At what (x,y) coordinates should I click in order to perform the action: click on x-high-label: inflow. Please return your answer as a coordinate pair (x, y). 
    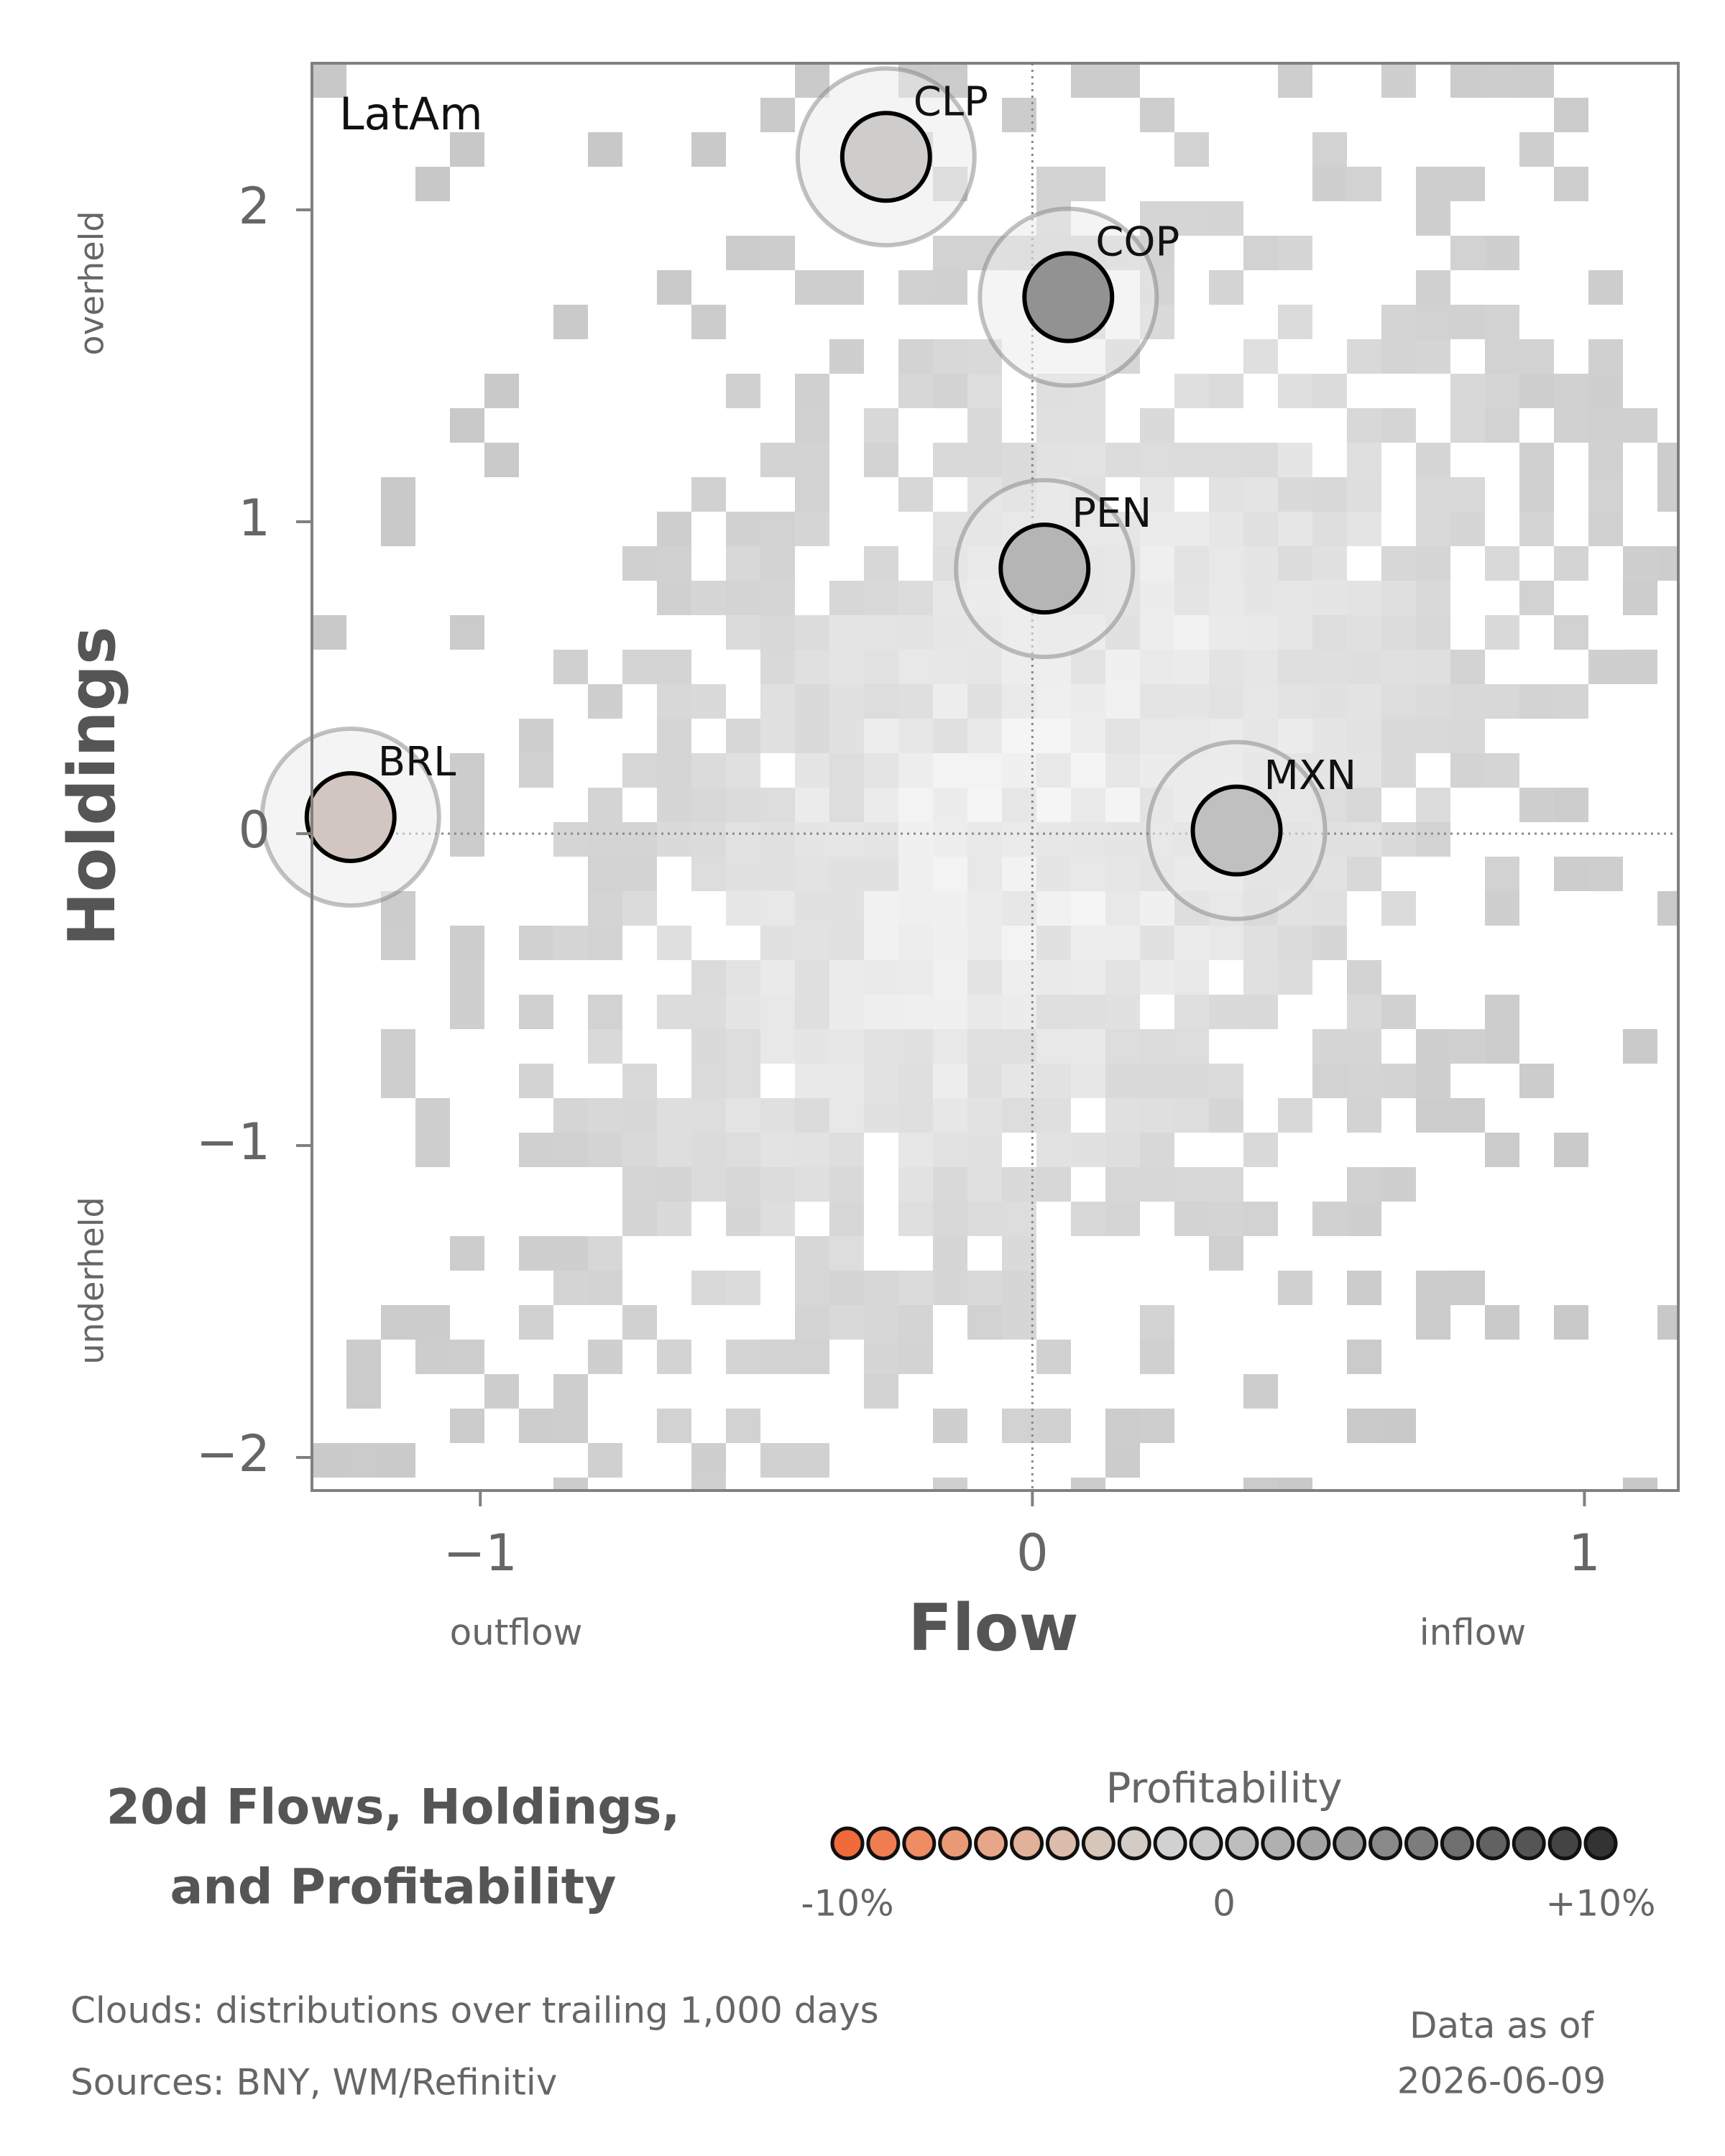
    Looking at the image, I should click on (1473, 1633).